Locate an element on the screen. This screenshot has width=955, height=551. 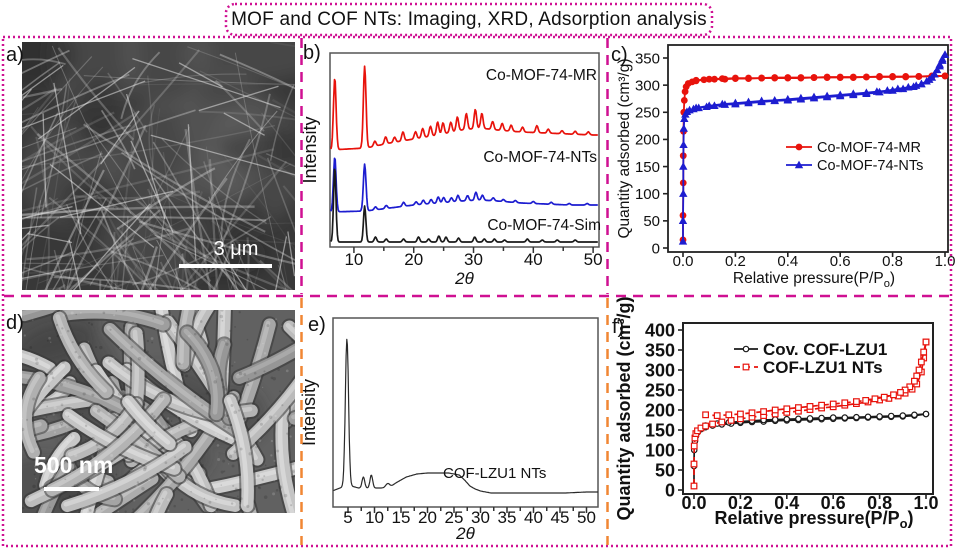
chart-e-x-tick-labels: 5 10 15 20 25 30 35 40 45 50 is located at coordinates (469, 517).